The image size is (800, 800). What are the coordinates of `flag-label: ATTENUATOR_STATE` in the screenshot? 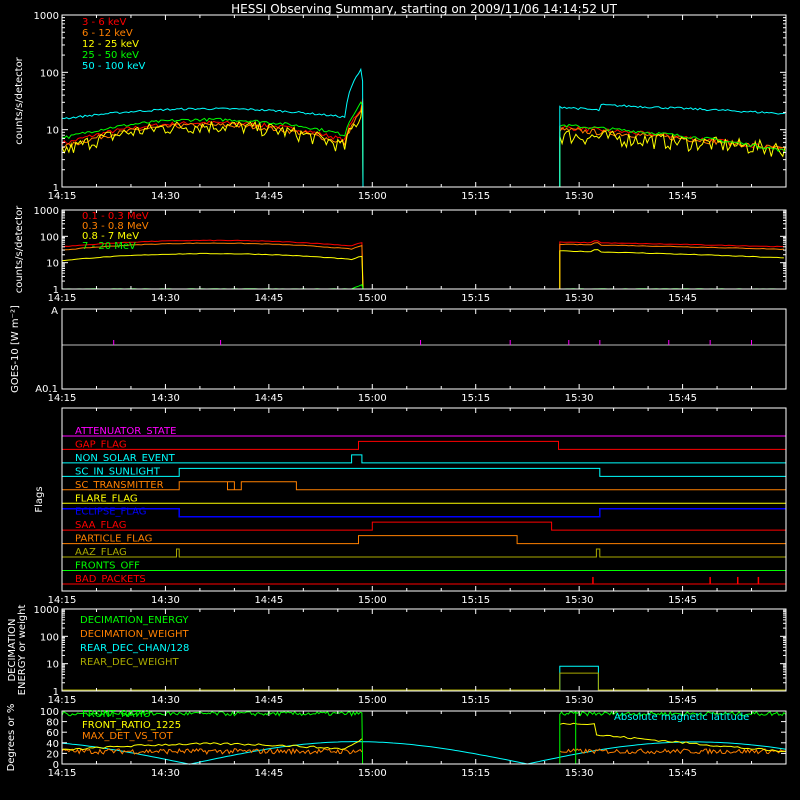 It's located at (125, 431).